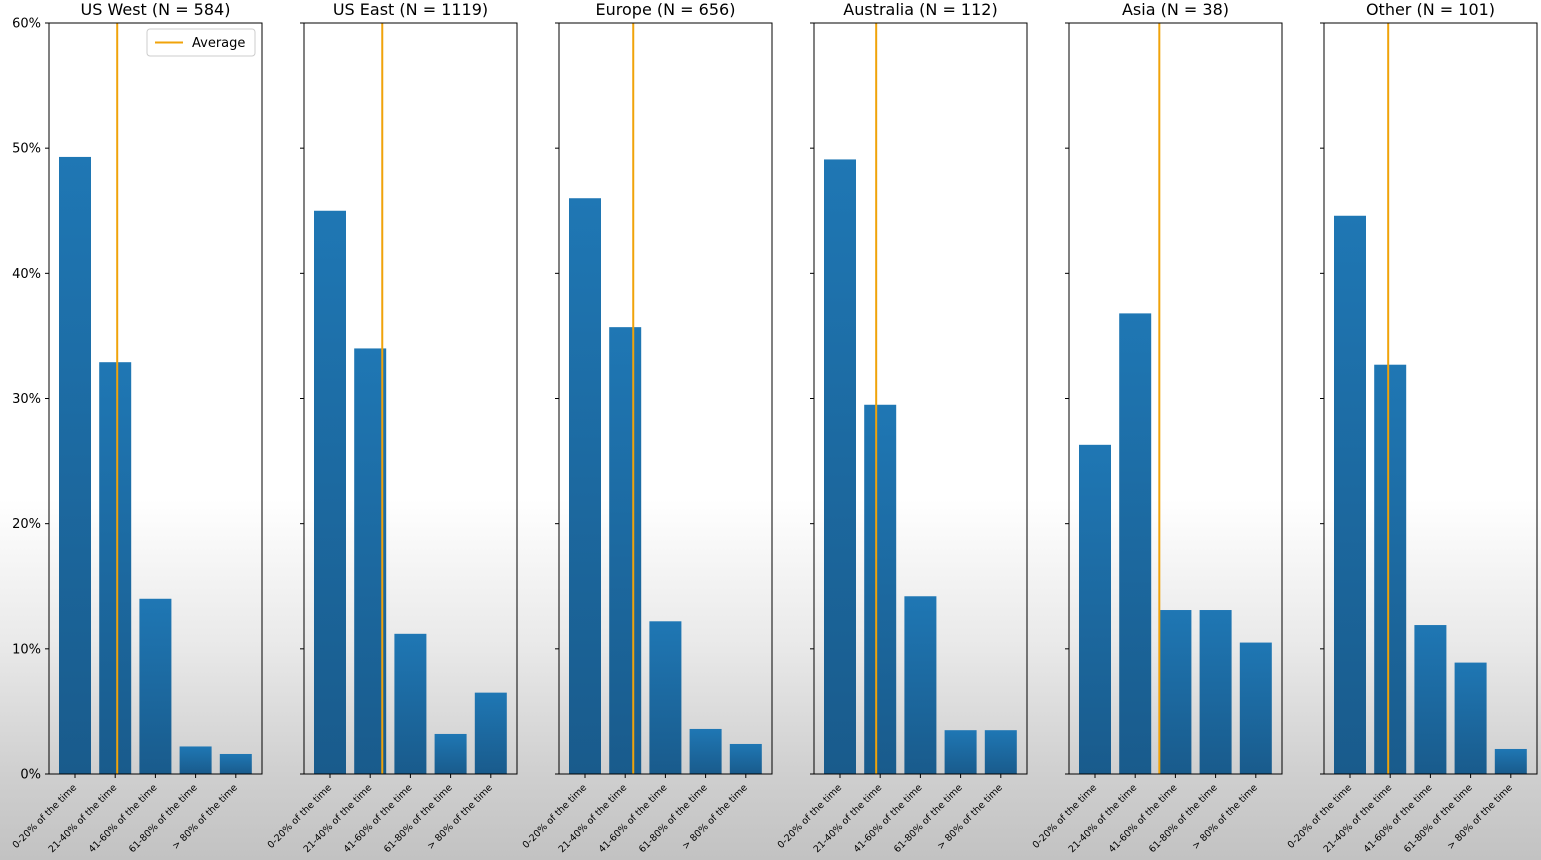 The width and height of the screenshot is (1541, 860). I want to click on panel-title: US West (N = 584), so click(156, 9).